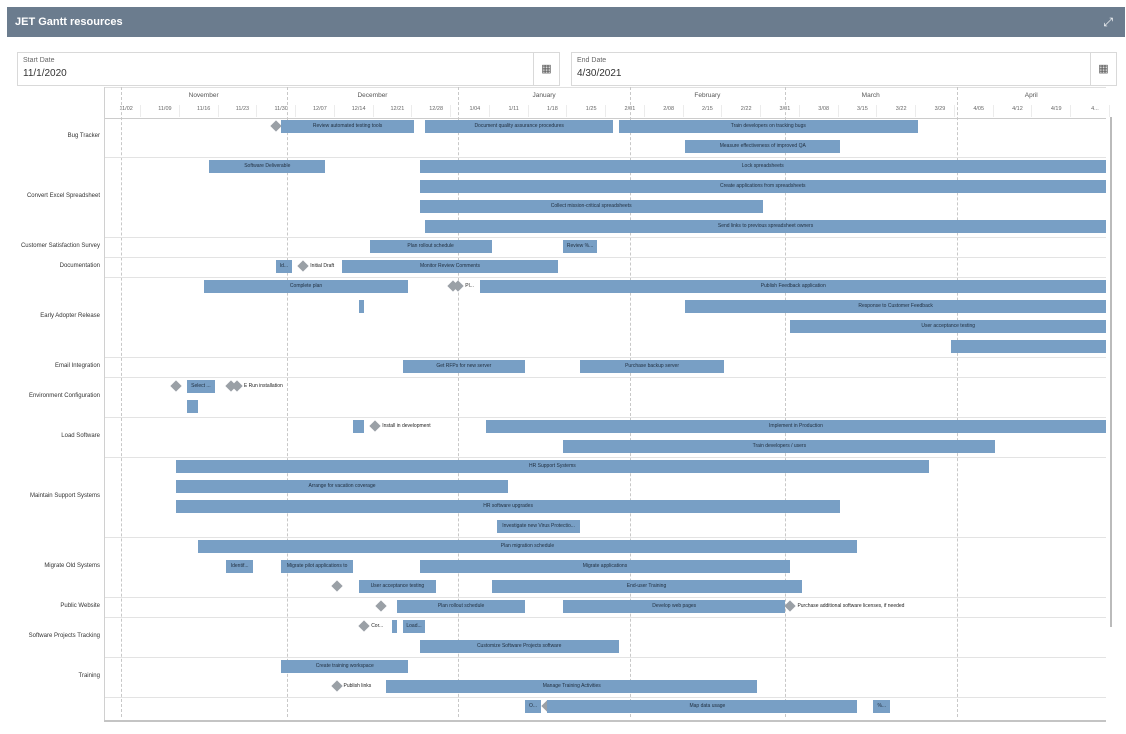  Describe the element at coordinates (406, 426) in the screenshot. I see `milestone-label: Install in development` at that location.